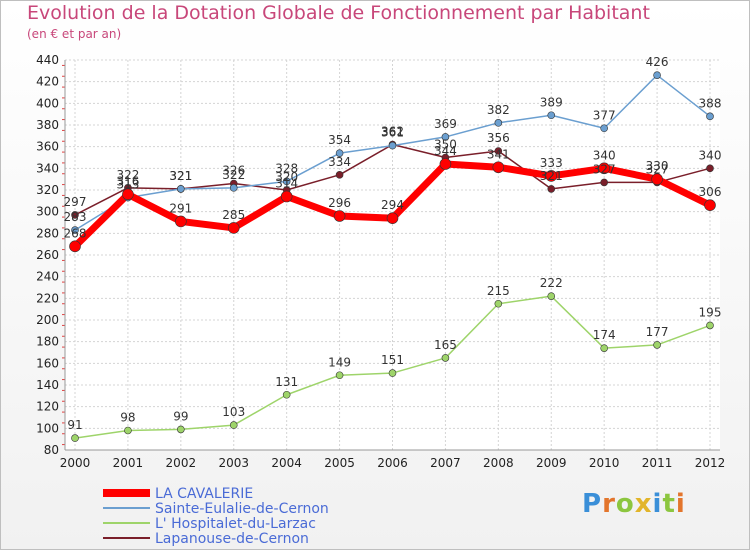  I want to click on data-label-sainte-eulalie-de-cernon: 313, so click(127, 185).